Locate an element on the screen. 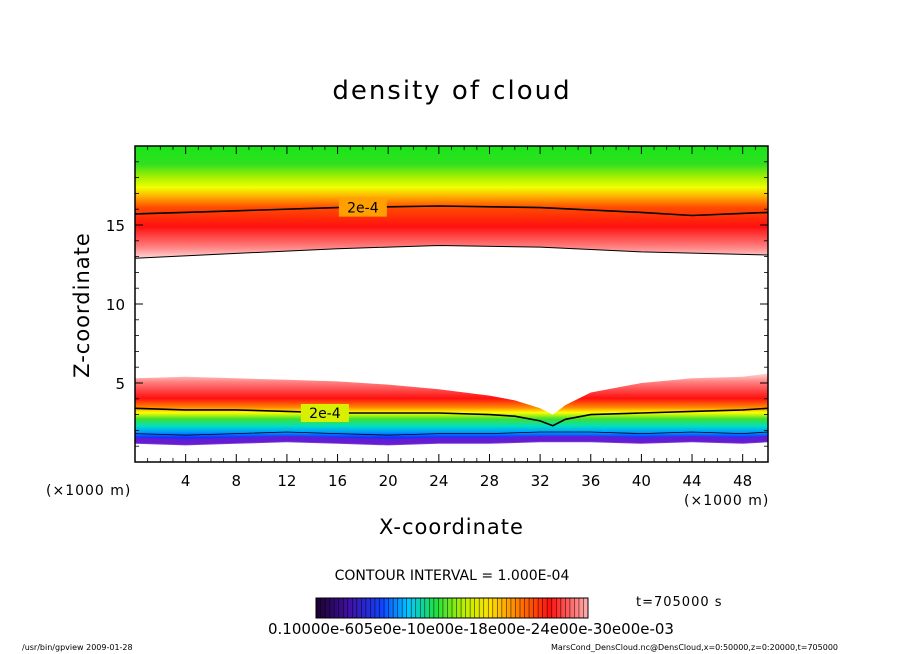 This screenshot has width=904, height=654. x-tick-label: 36 is located at coordinates (590, 481).